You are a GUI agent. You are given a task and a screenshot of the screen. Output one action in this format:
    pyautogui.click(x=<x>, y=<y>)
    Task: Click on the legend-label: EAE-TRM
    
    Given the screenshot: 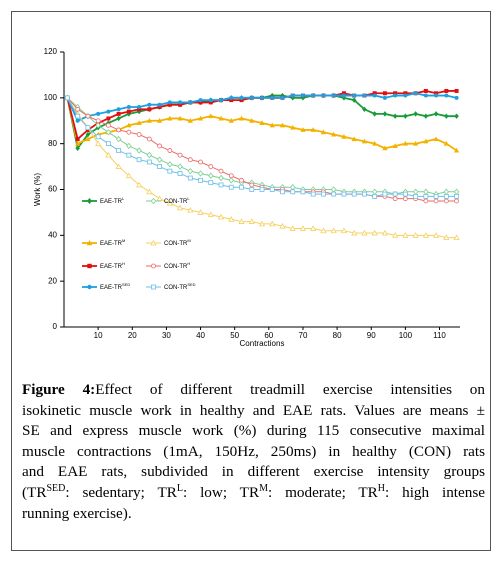 What is the action you would take?
    pyautogui.click(x=112, y=242)
    